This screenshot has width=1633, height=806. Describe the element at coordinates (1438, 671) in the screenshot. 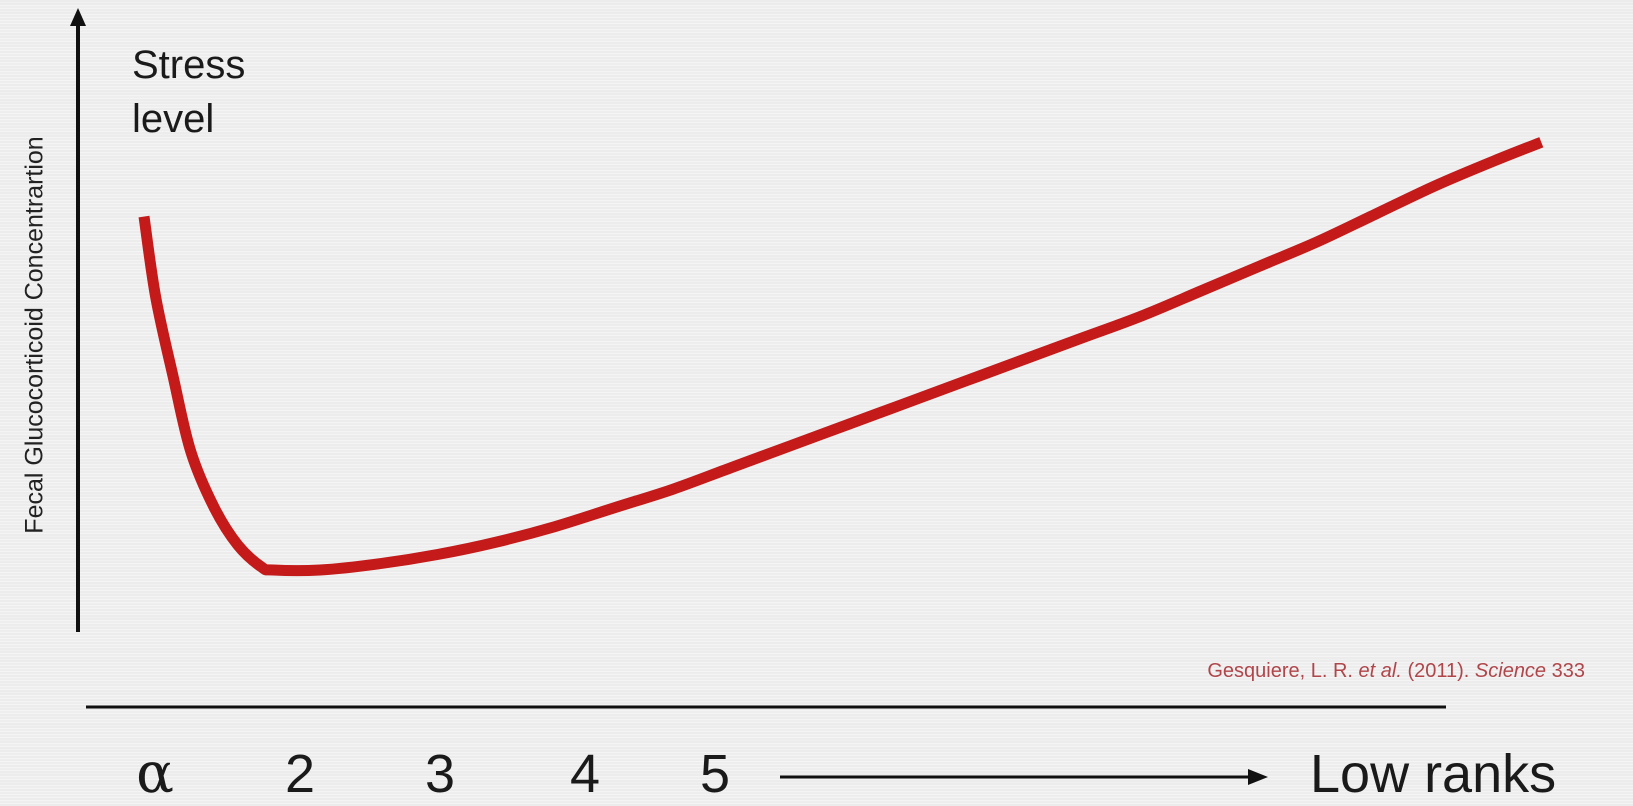

I see `citation-year: (2011).` at that location.